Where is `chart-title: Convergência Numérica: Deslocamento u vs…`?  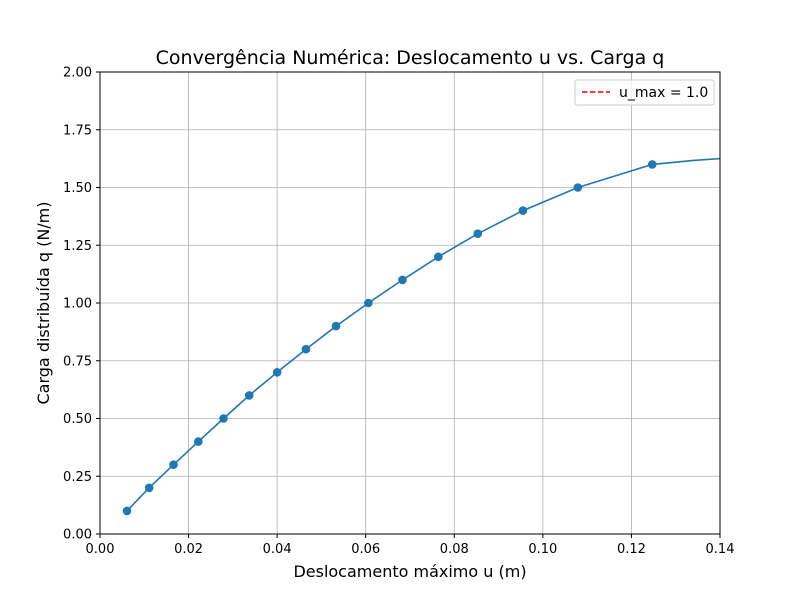 chart-title: Convergência Numérica: Deslocamento u vs… is located at coordinates (410, 58).